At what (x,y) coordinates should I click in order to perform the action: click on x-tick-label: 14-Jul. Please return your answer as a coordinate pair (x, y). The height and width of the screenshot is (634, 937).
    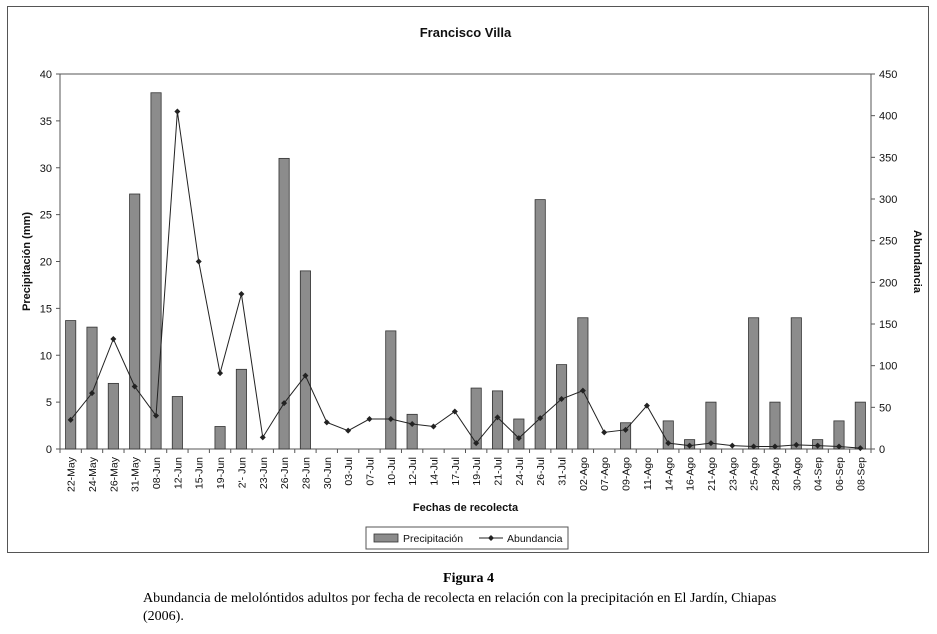
    Looking at the image, I should click on (434, 471).